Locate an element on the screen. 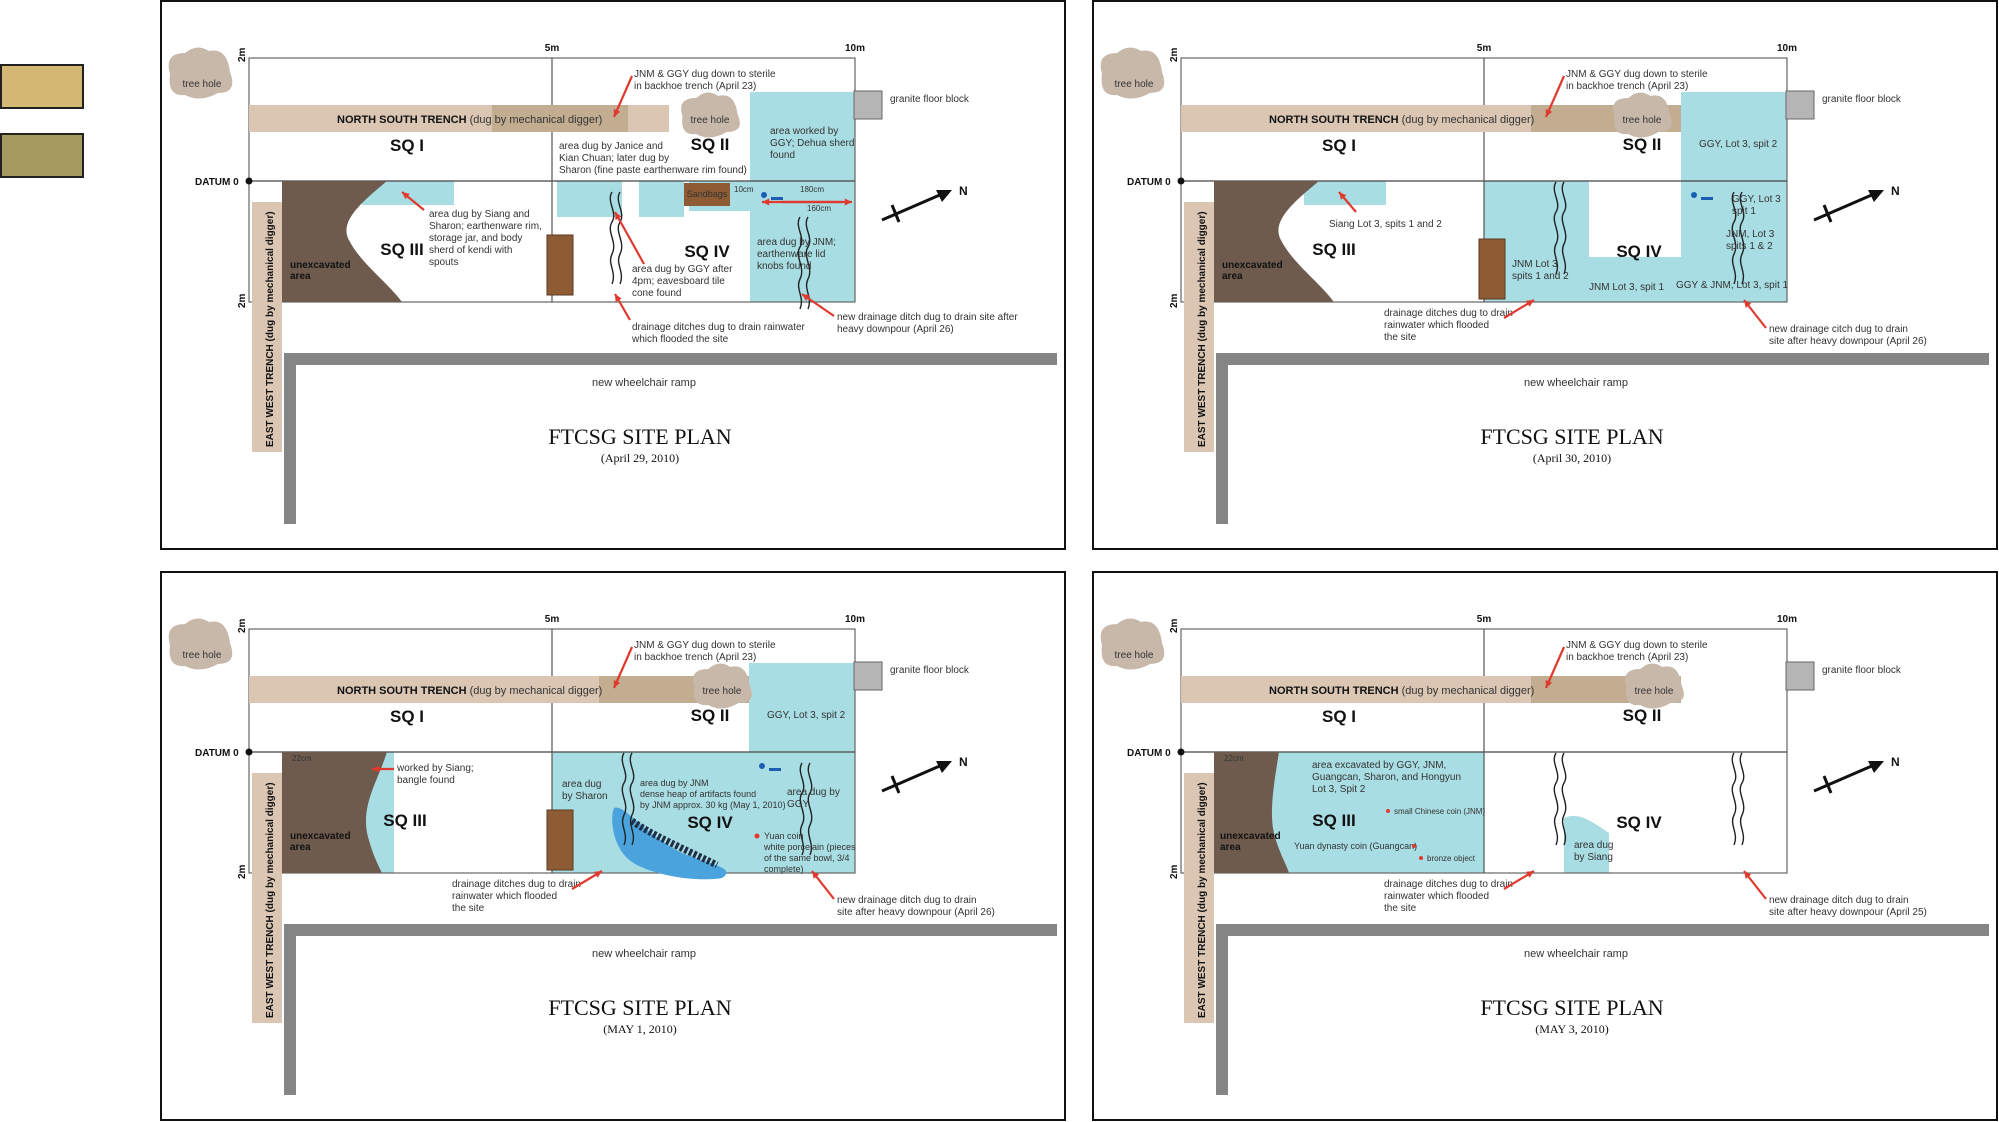 The height and width of the screenshot is (1122, 1999). sq3-label: SQ III is located at coordinates (1333, 249).